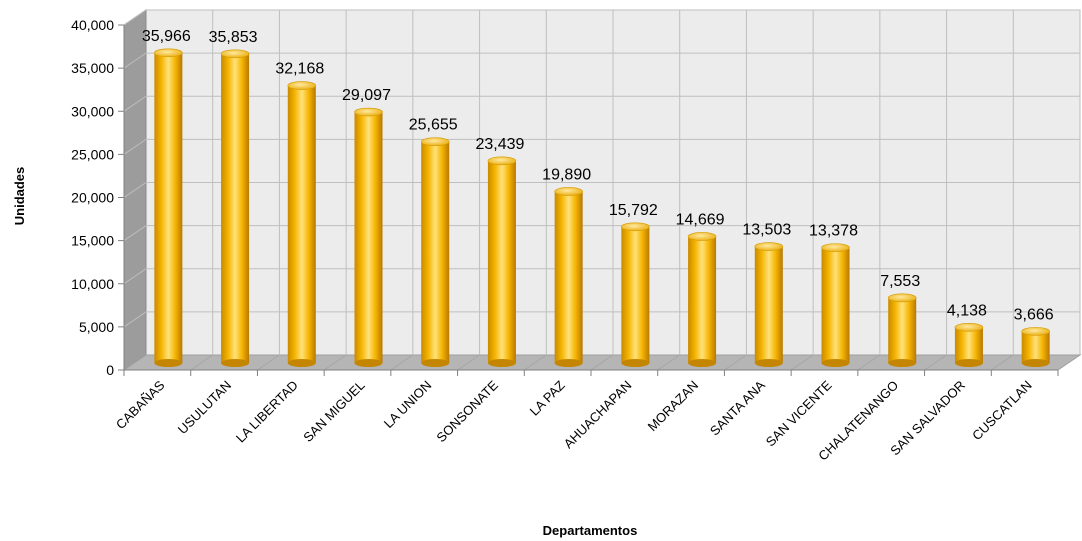 This screenshot has width=1082, height=541. Describe the element at coordinates (408, 405) in the screenshot. I see `x-tick-label: LA UNION` at that location.